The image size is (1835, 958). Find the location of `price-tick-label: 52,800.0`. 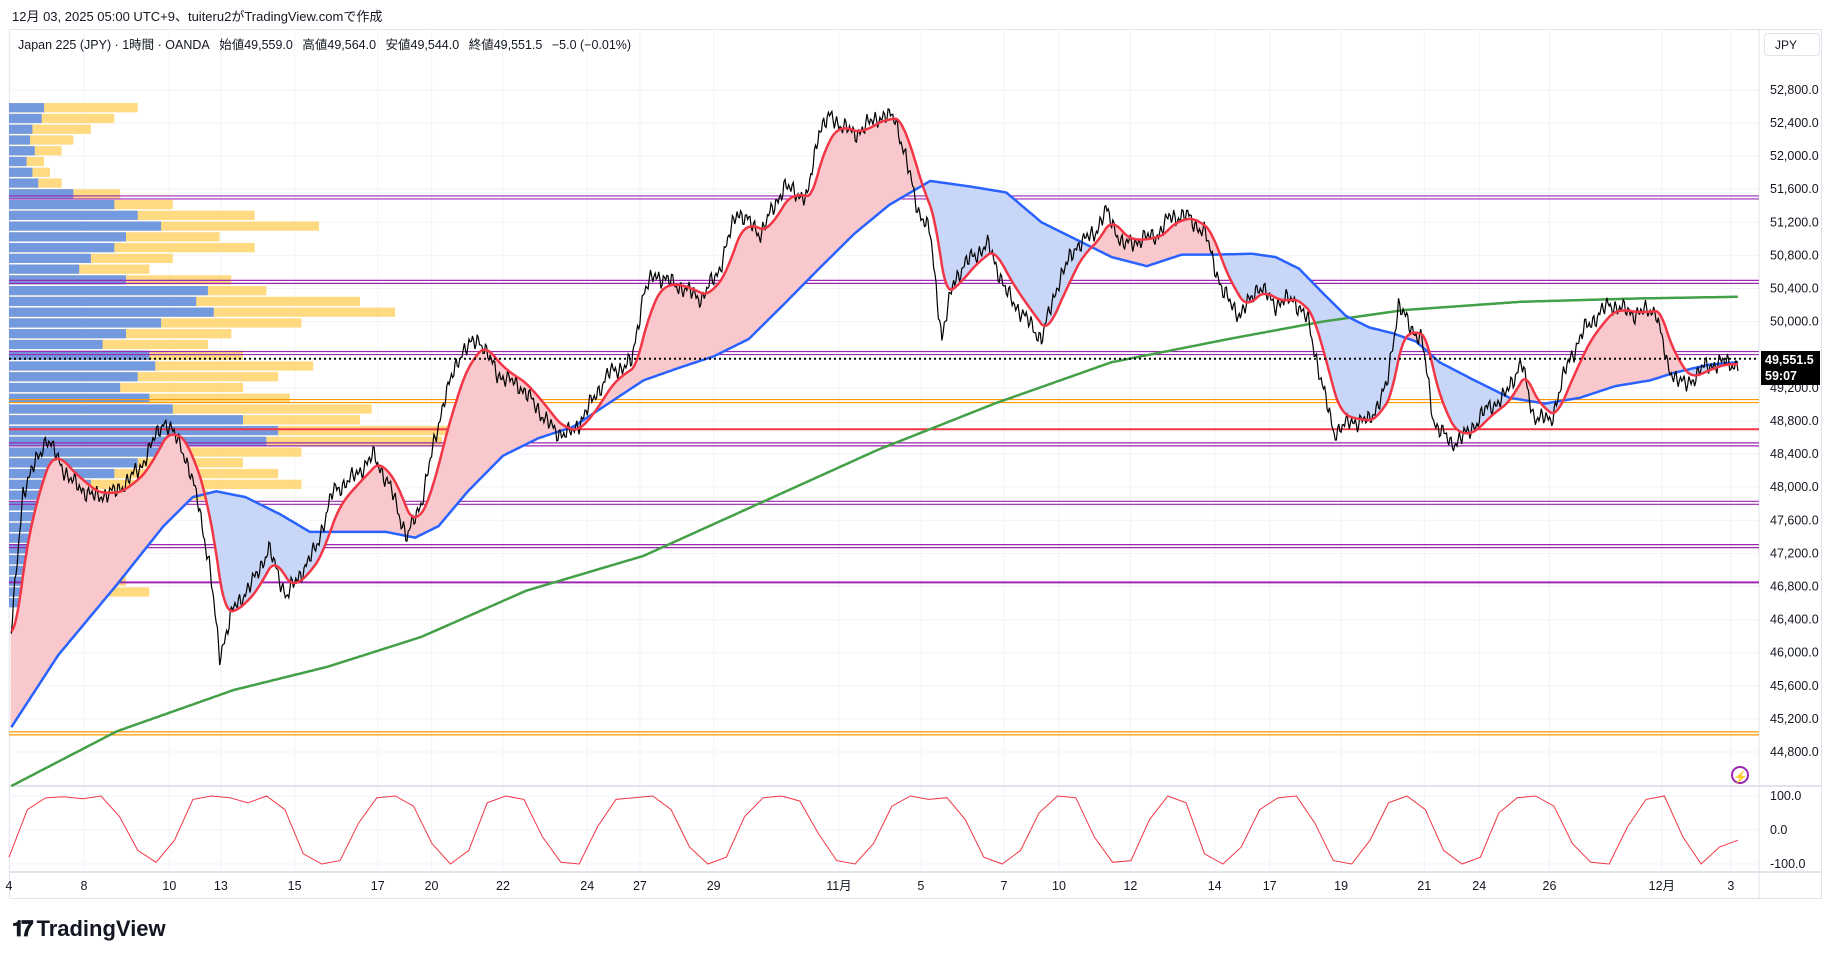

price-tick-label: 52,800.0 is located at coordinates (1794, 90).